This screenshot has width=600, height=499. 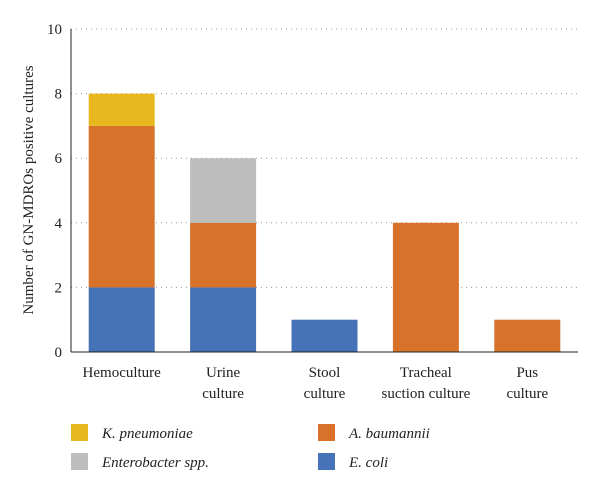 What do you see at coordinates (59, 224) in the screenshot?
I see `y-tick-label-2: 4` at bounding box center [59, 224].